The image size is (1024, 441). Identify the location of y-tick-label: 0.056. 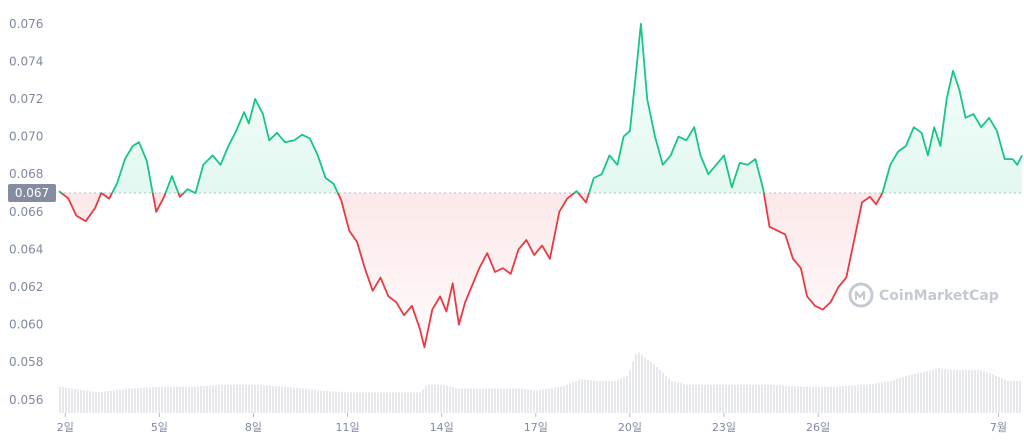
(26, 400).